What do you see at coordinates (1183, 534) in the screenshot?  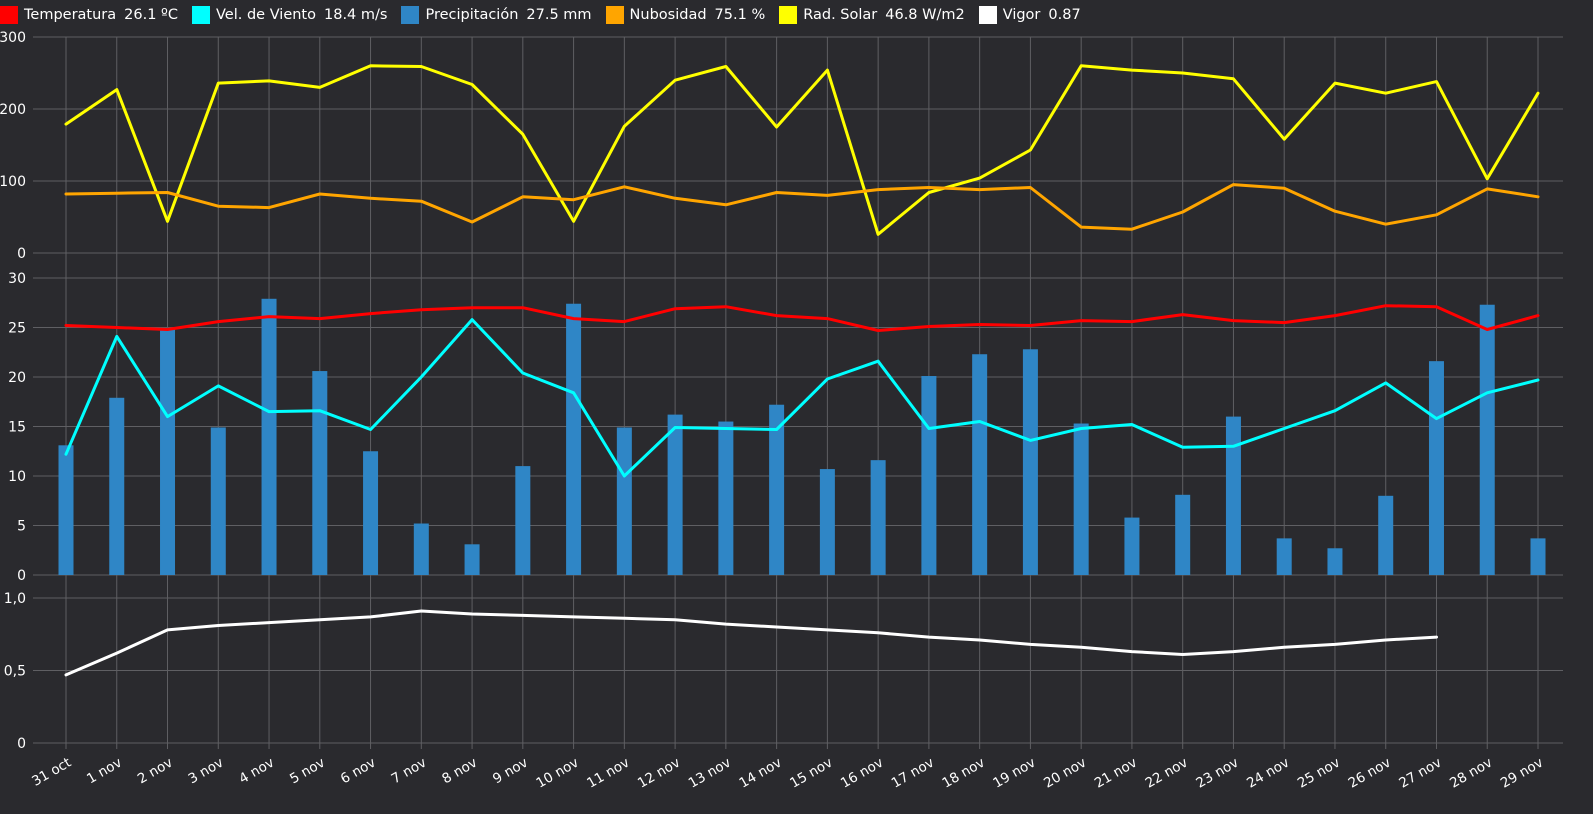 I see `bar-precipitaci-n-22-nov` at bounding box center [1183, 534].